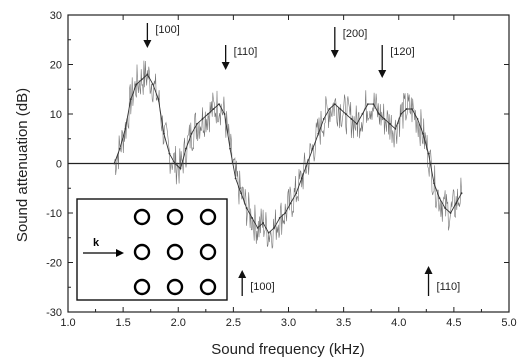 Image resolution: width=521 pixels, height=362 pixels. Describe the element at coordinates (96, 243) in the screenshot. I see `wave-vector-label: k` at that location.